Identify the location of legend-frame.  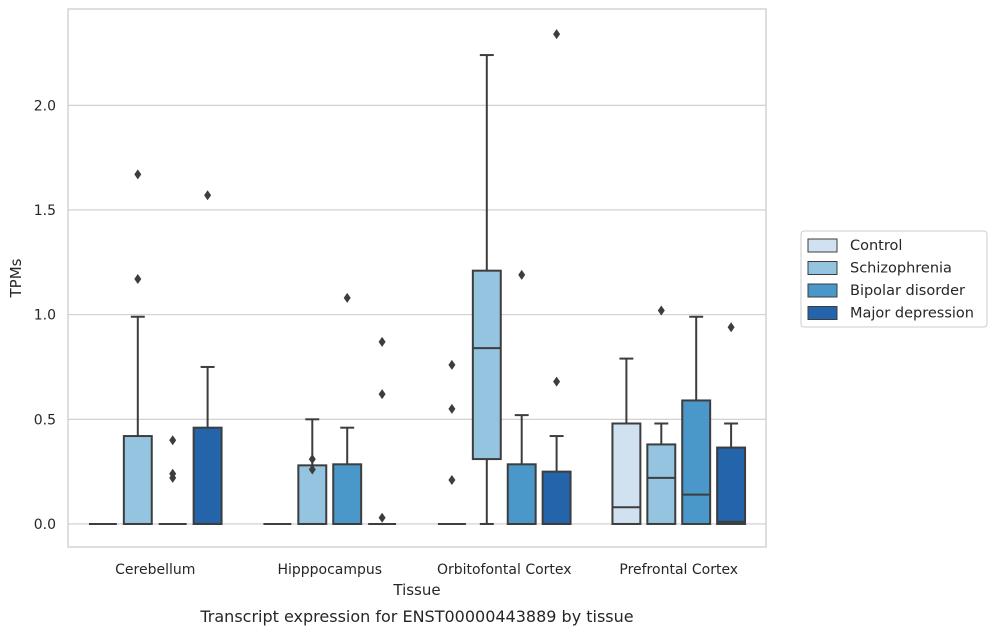
(894, 279).